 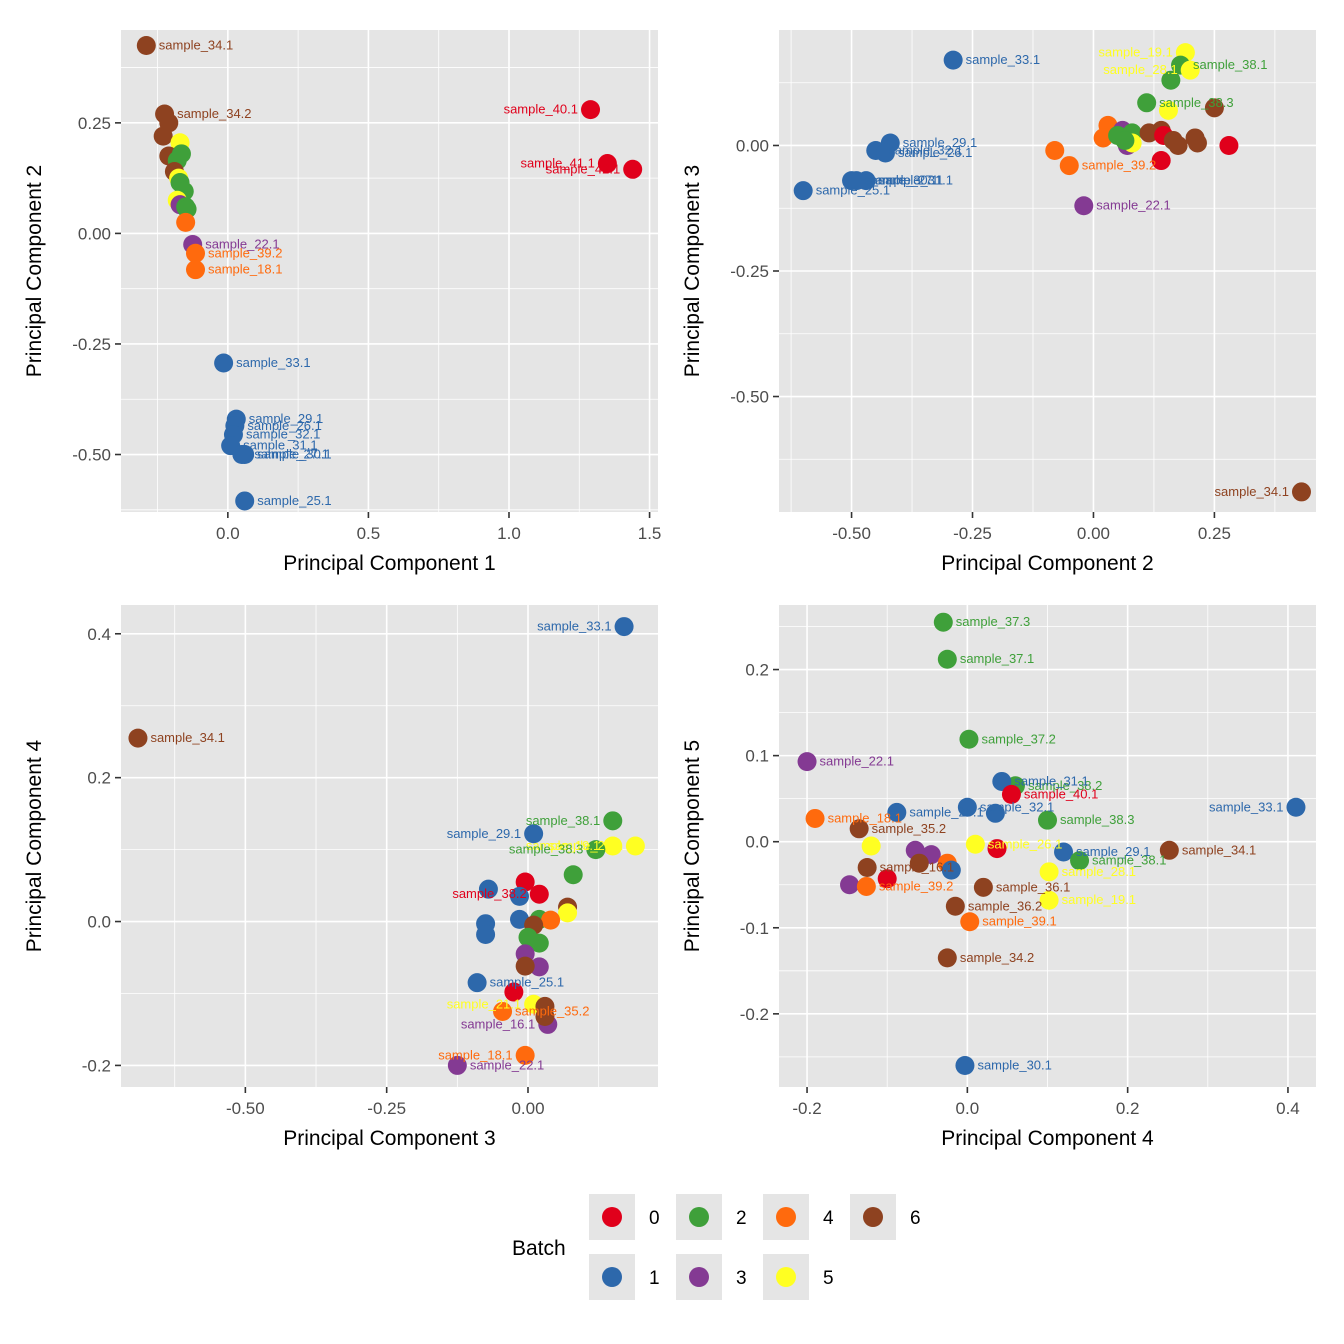 I want to click on y-axis-title: Principal Component 4, so click(x=34, y=845).